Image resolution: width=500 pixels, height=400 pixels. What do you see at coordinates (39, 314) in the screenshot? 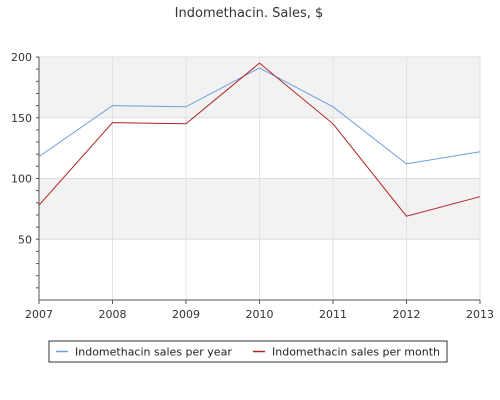
I see `x-tick-label: 2007` at bounding box center [39, 314].